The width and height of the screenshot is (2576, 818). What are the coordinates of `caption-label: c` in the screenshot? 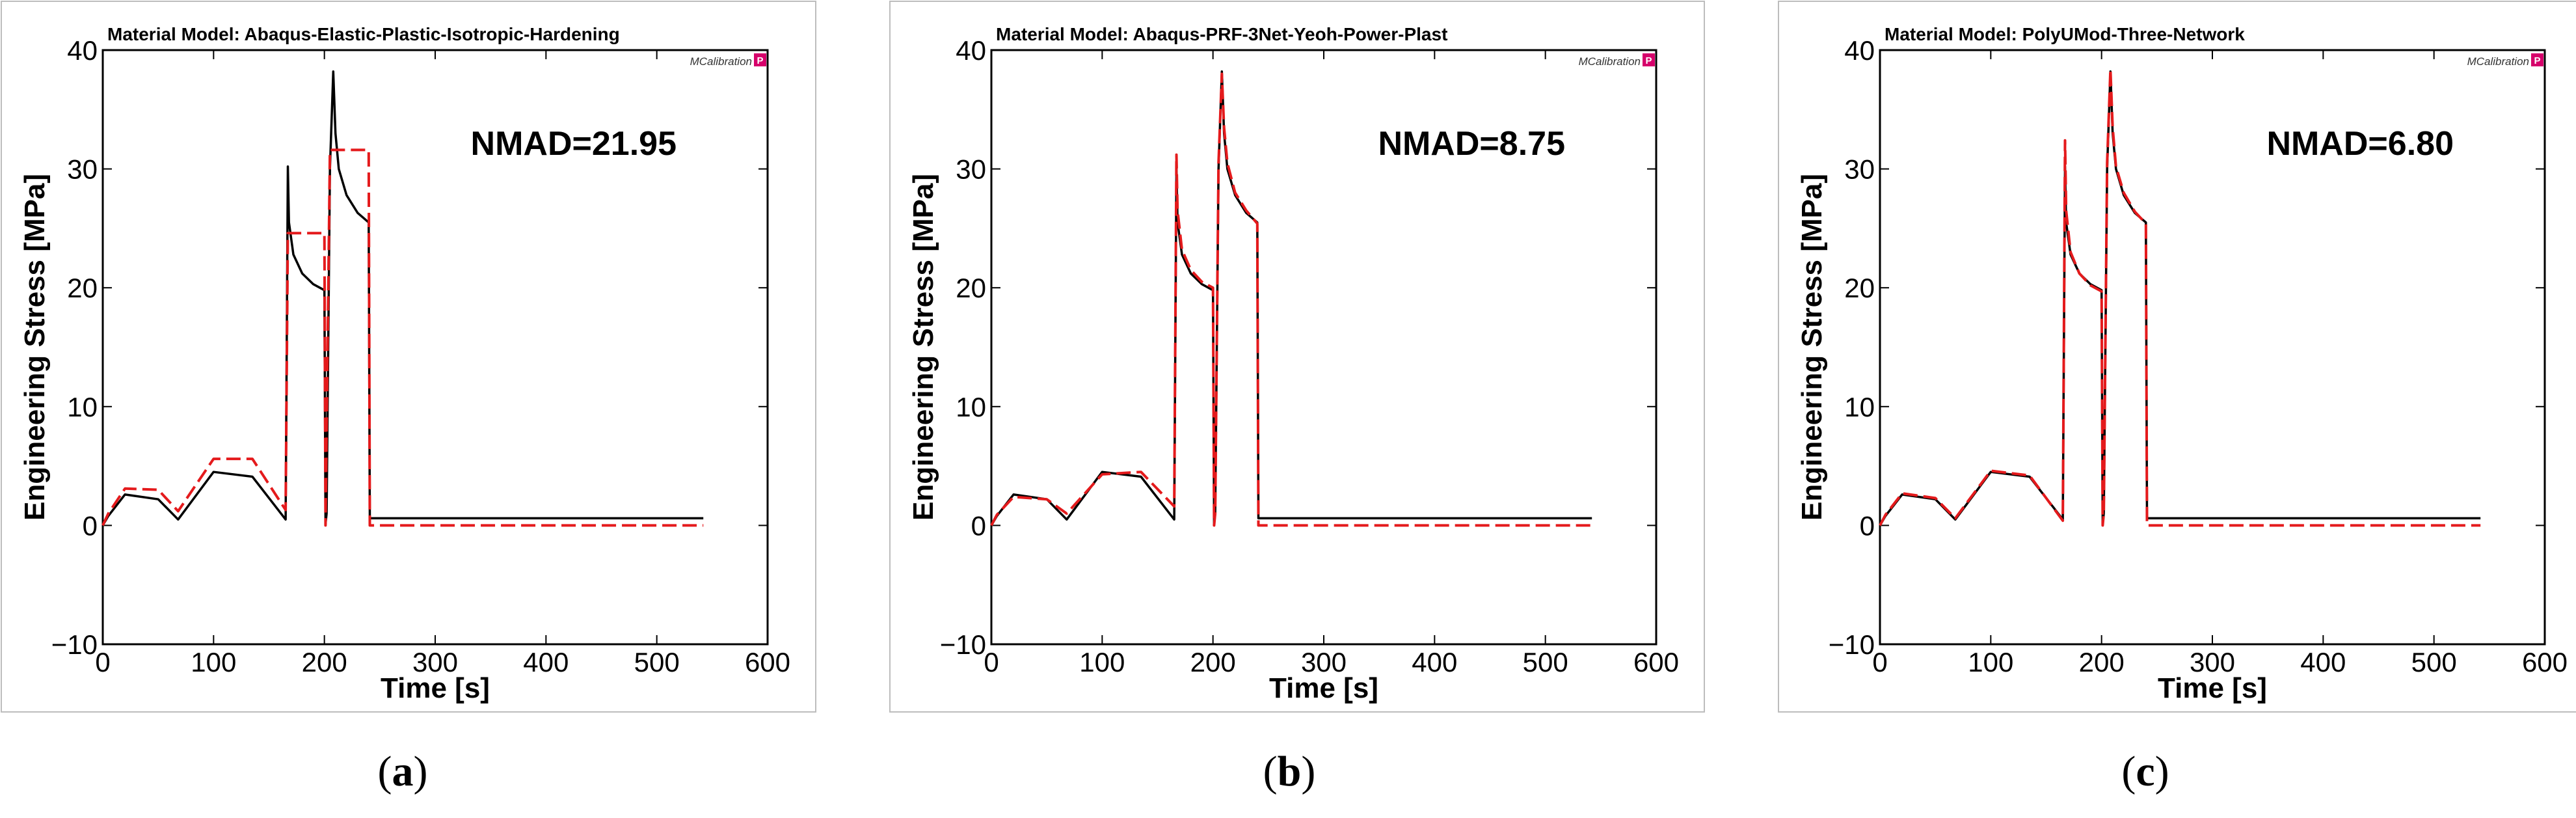 It's located at (2145, 771).